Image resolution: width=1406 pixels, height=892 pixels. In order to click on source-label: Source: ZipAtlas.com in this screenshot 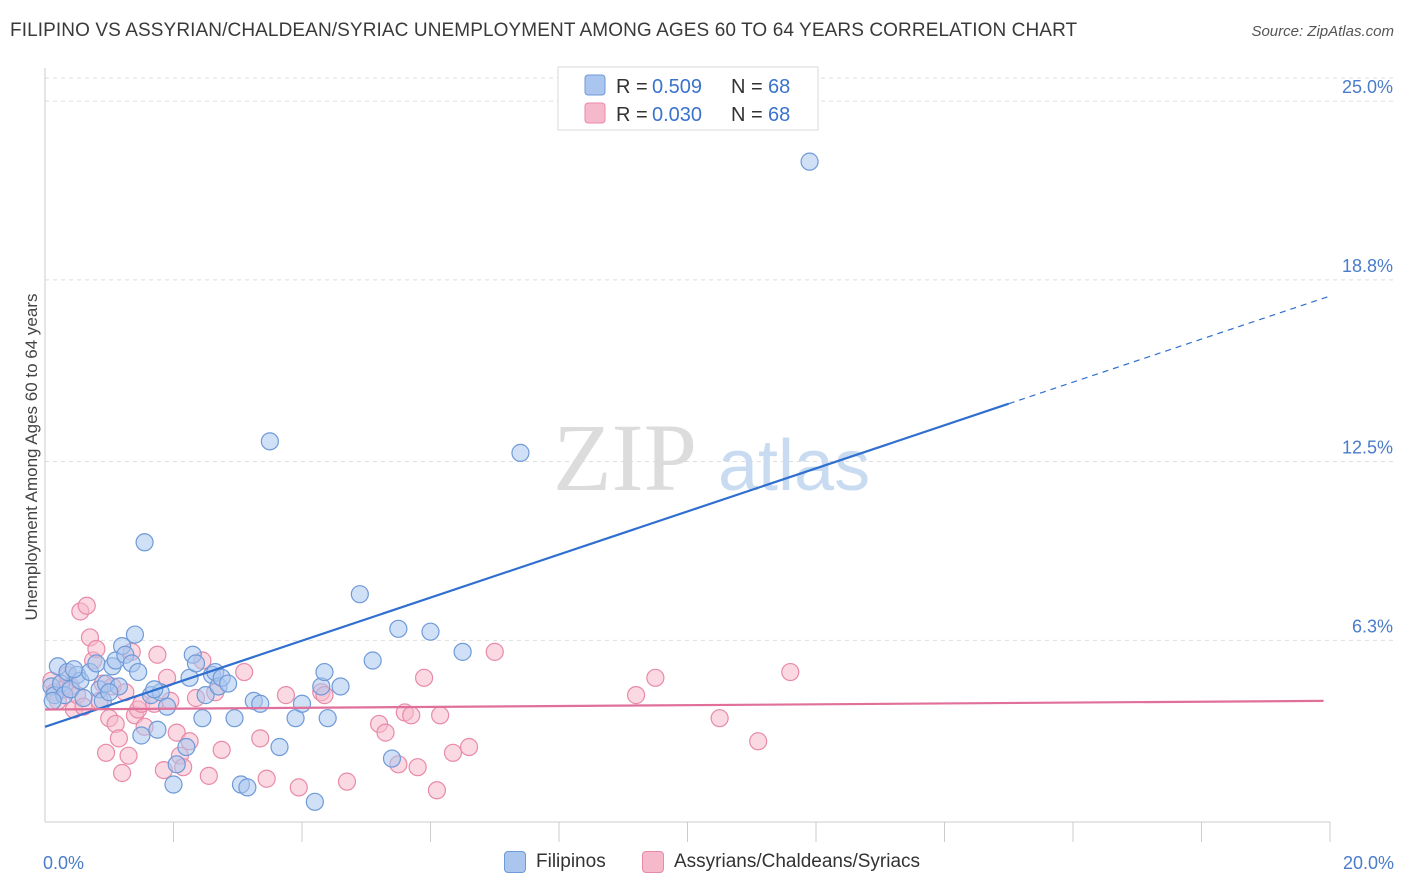, I will do `click(1322, 31)`.